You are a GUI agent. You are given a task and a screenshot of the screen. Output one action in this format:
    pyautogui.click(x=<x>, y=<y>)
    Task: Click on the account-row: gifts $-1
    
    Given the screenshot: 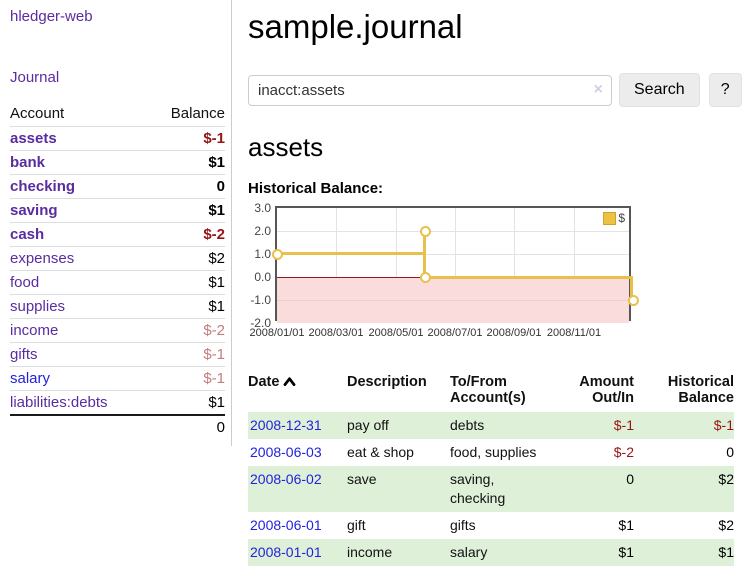 What is the action you would take?
    pyautogui.click(x=117, y=354)
    